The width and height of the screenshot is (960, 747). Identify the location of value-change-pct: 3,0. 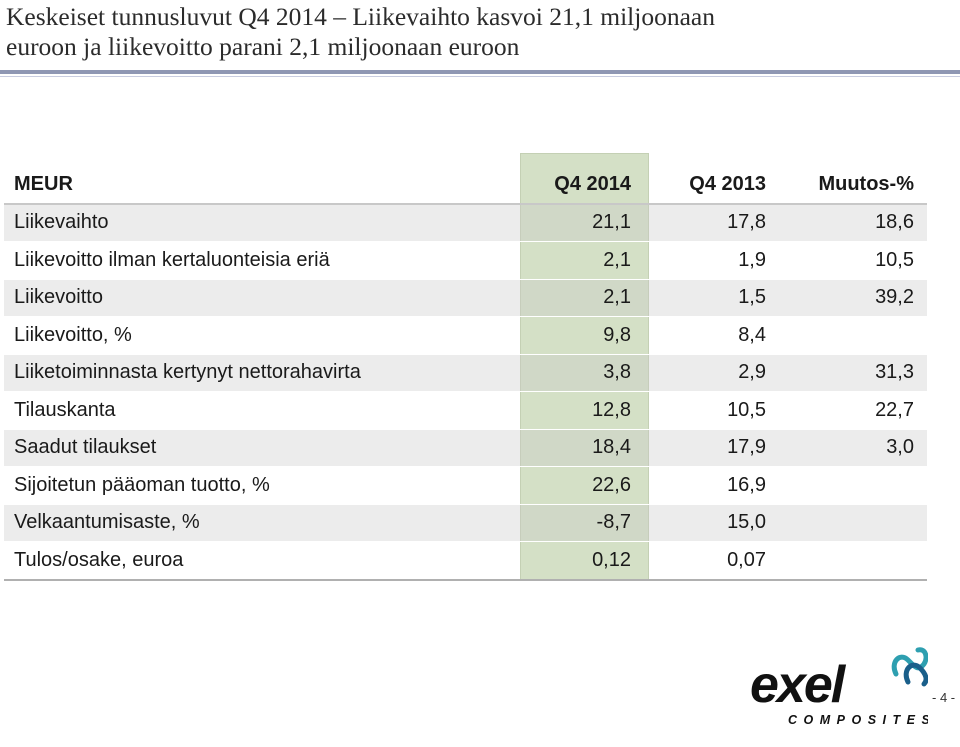
(854, 448).